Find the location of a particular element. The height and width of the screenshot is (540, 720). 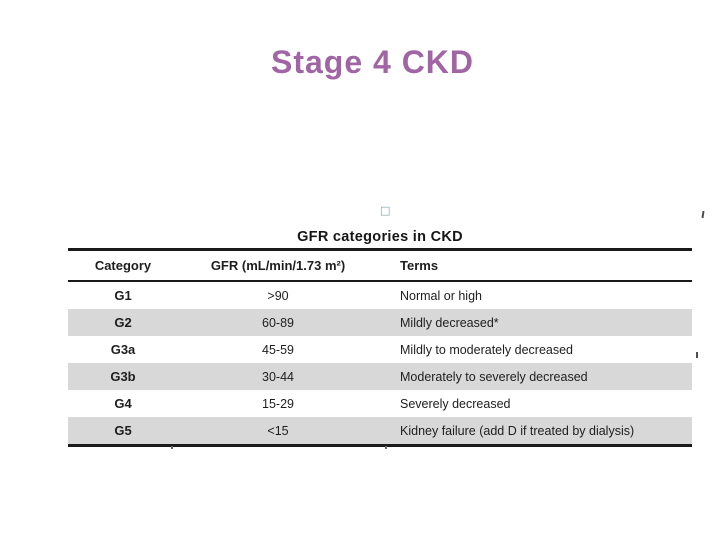

cell-terms: Mildly to moderately decreased is located at coordinates (486, 349).